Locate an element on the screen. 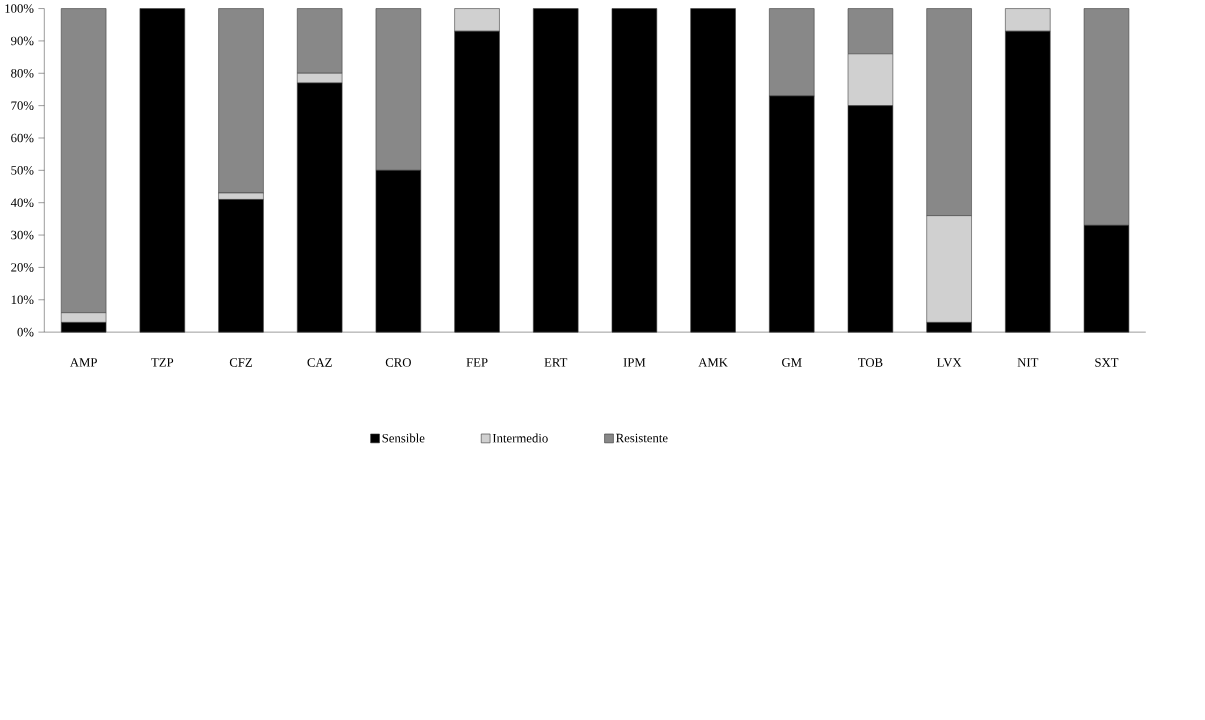 This screenshot has width=1205, height=720. x-tick-label: CAZ is located at coordinates (319, 362).